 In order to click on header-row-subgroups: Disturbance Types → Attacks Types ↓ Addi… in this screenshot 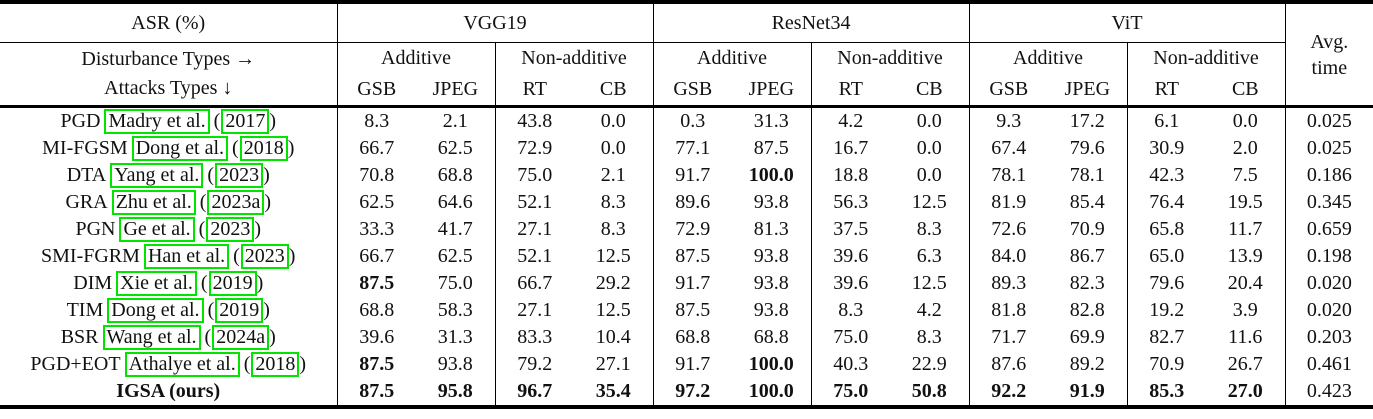, I will do `click(686, 70)`.